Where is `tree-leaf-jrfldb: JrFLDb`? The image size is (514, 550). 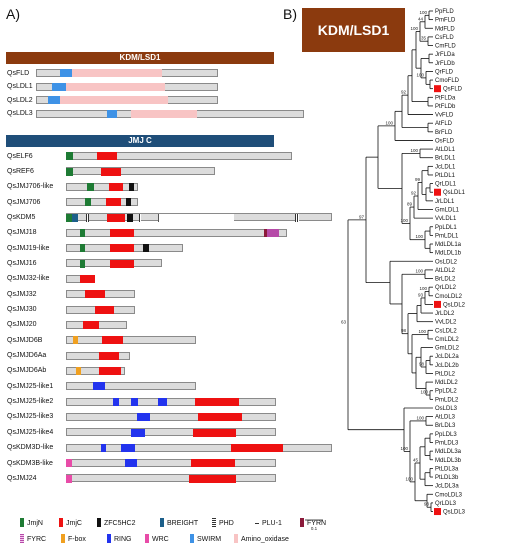
tree-leaf-jrfldb: JrFLDb is located at coordinates (445, 64).